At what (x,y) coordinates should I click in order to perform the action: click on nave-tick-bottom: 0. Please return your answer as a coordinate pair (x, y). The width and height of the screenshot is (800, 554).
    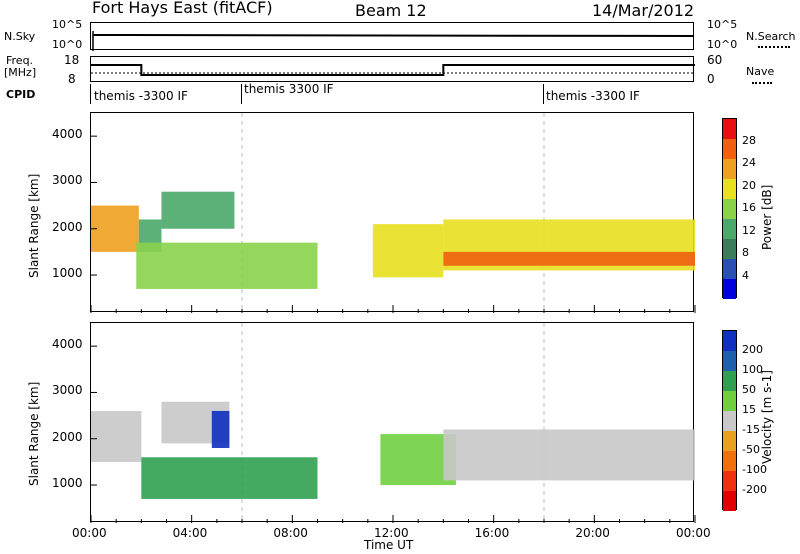
    Looking at the image, I should click on (711, 79).